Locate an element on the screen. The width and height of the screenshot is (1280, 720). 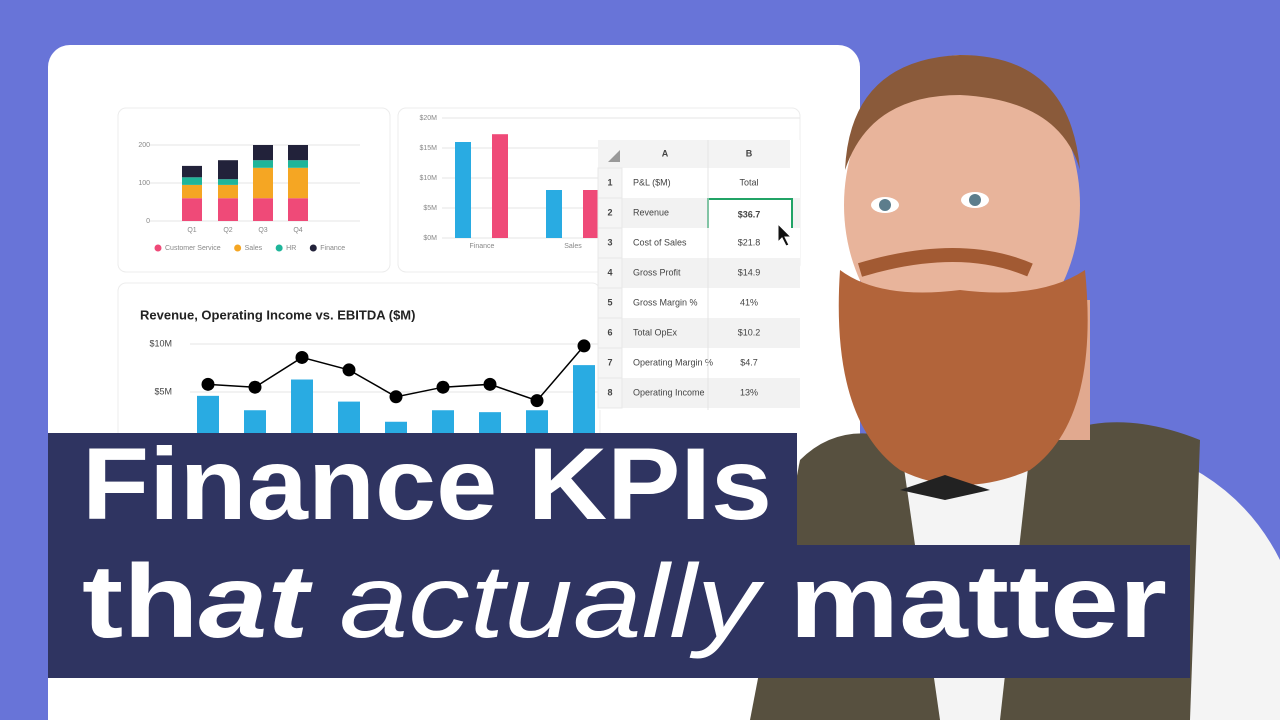
legend-label: Finance is located at coordinates (332, 248).